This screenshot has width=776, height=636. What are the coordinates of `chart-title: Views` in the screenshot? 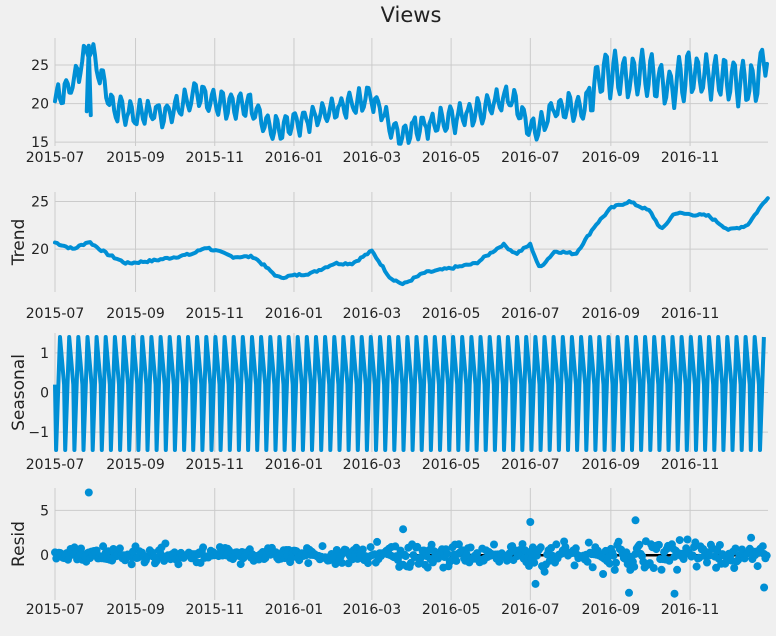 It's located at (411, 15).